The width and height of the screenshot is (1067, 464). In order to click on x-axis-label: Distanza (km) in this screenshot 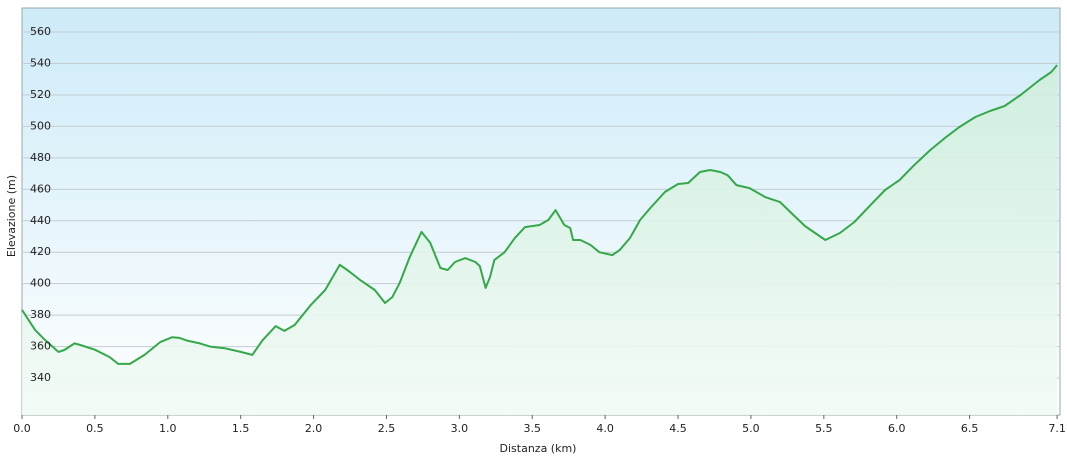, I will do `click(538, 448)`.